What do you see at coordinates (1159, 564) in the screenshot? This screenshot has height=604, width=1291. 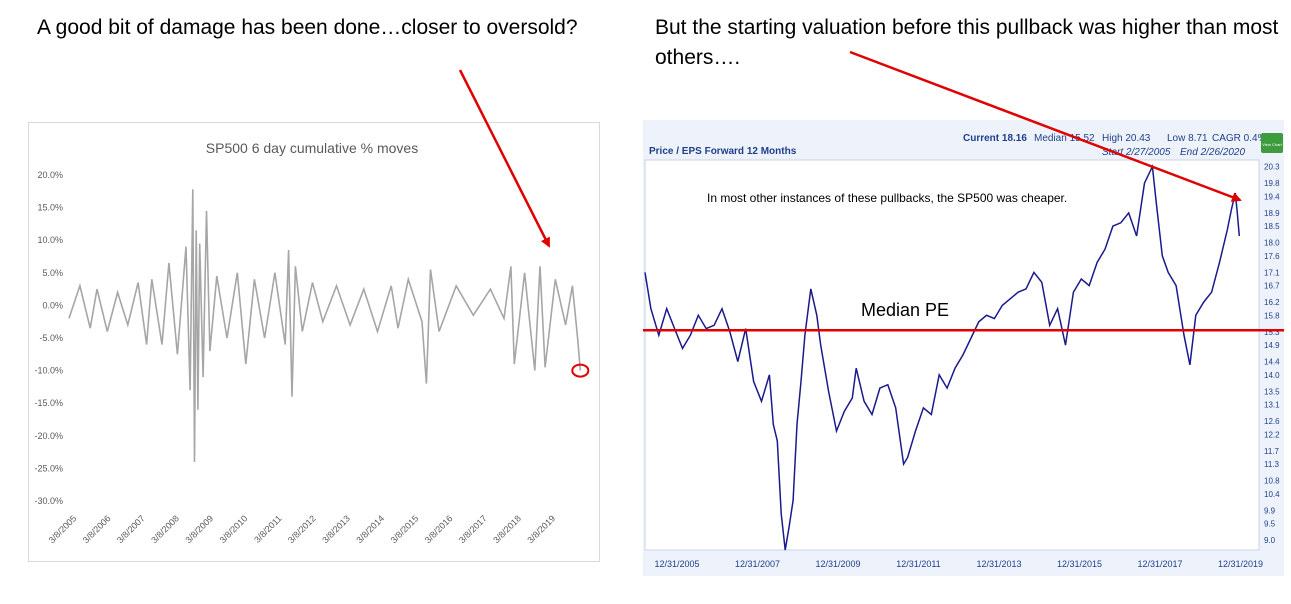 I see `x-tick-label: 12/31/2017` at bounding box center [1159, 564].